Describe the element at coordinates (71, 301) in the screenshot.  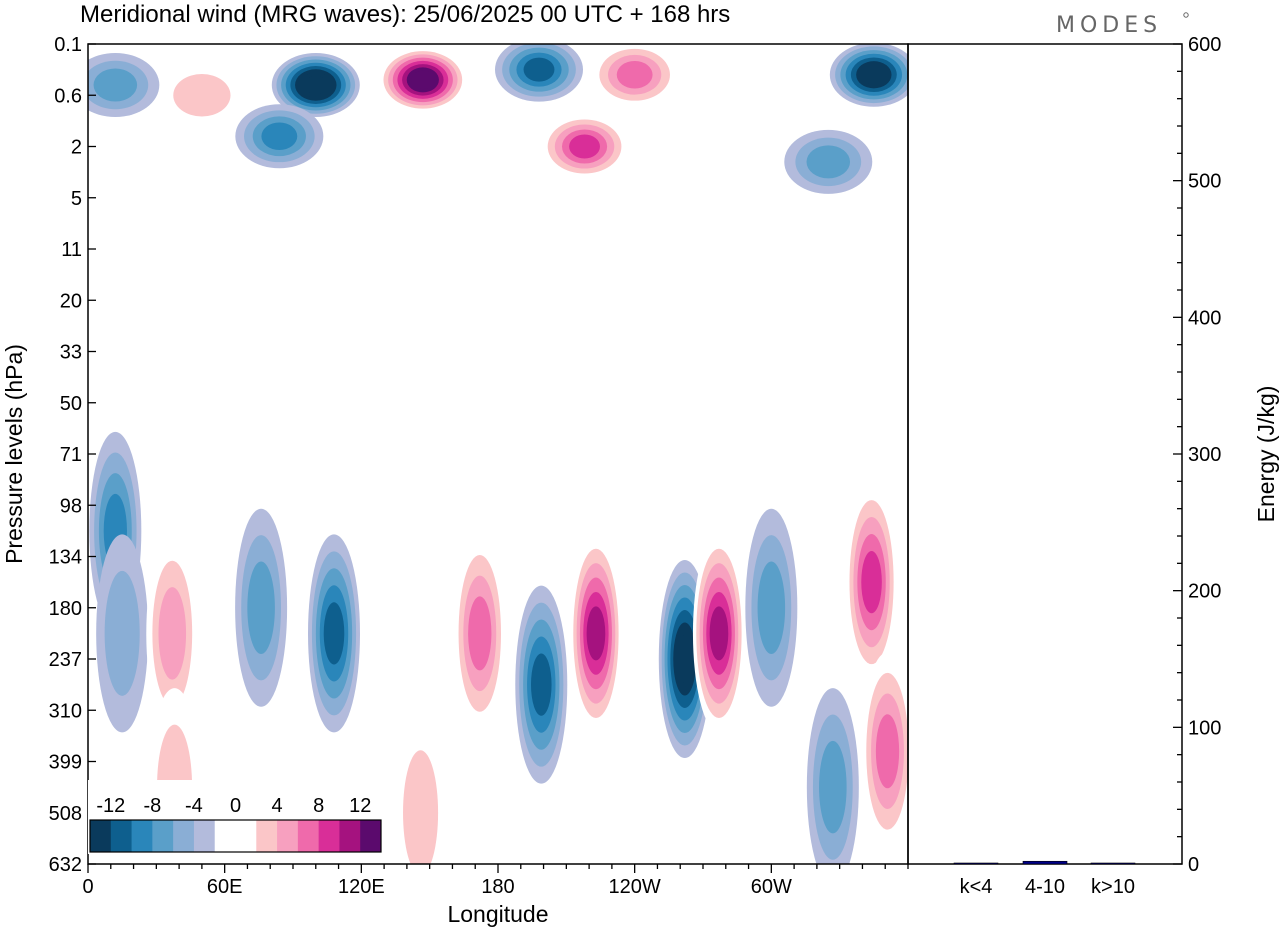
I see `y-tick-label: 20` at that location.